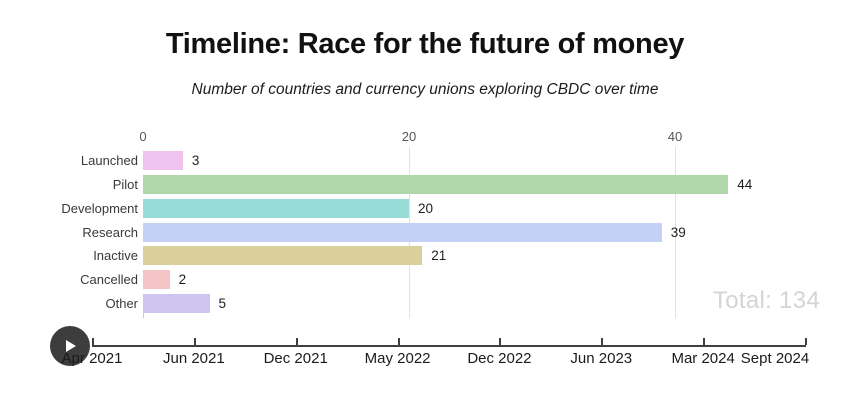 This screenshot has width=850, height=415. I want to click on bar-other, so click(176, 304).